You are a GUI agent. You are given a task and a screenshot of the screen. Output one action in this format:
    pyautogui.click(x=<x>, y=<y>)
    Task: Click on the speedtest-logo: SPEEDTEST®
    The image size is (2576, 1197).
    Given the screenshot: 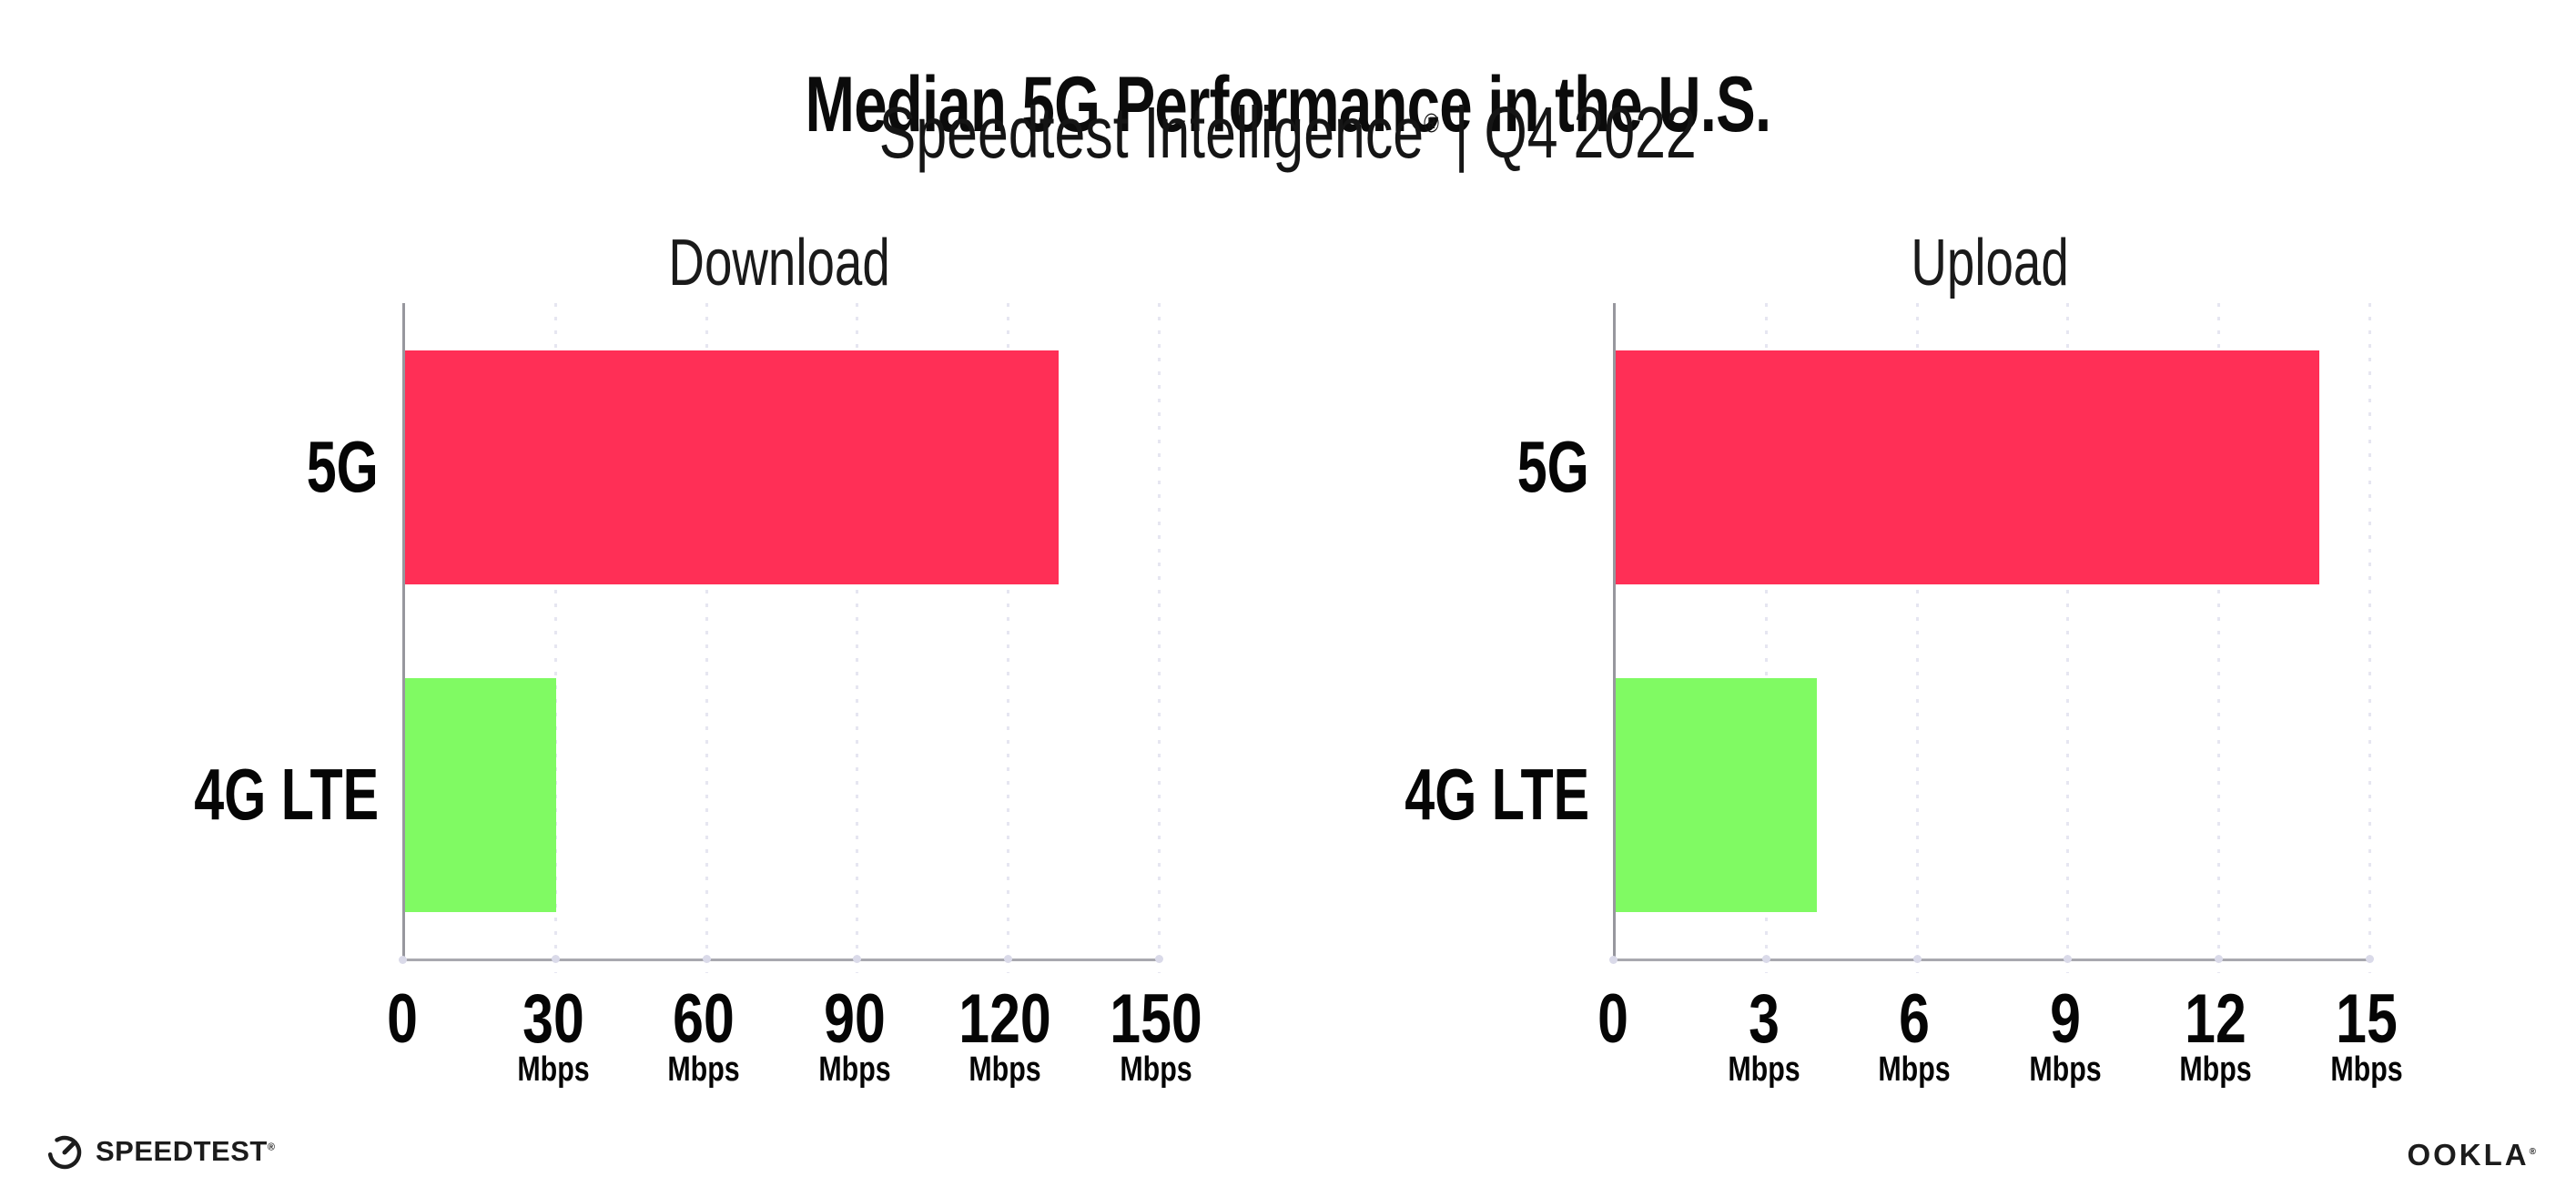 What is the action you would take?
    pyautogui.click(x=160, y=1151)
    